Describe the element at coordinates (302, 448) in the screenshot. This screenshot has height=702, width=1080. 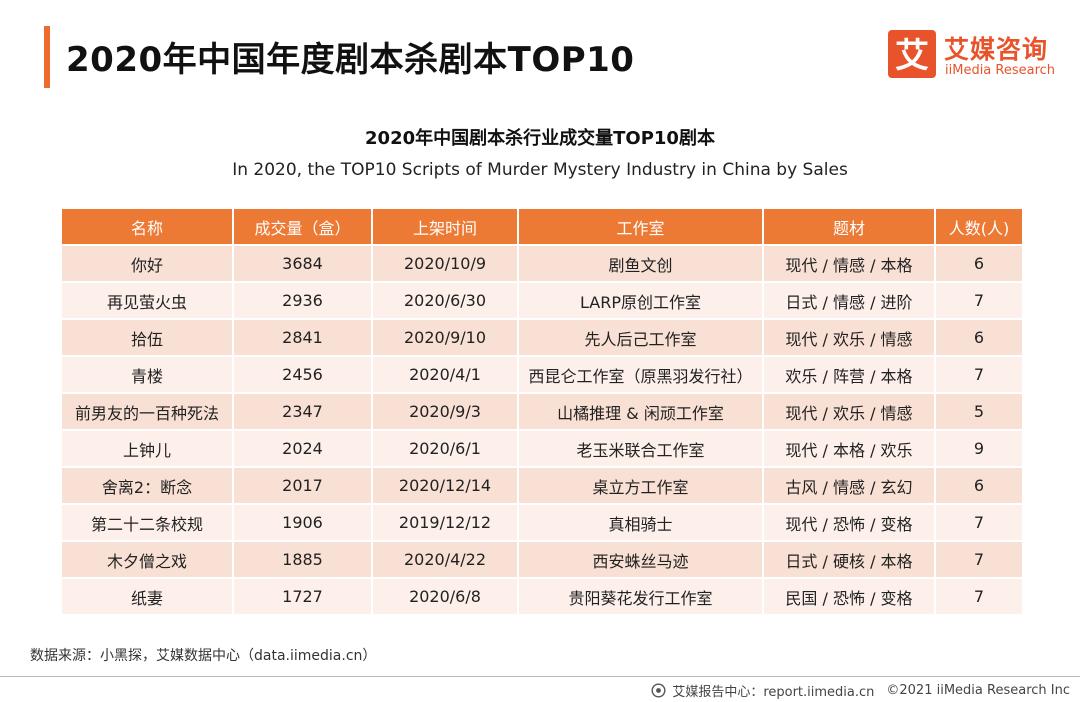
I see `cell-sales: 2024` at that location.